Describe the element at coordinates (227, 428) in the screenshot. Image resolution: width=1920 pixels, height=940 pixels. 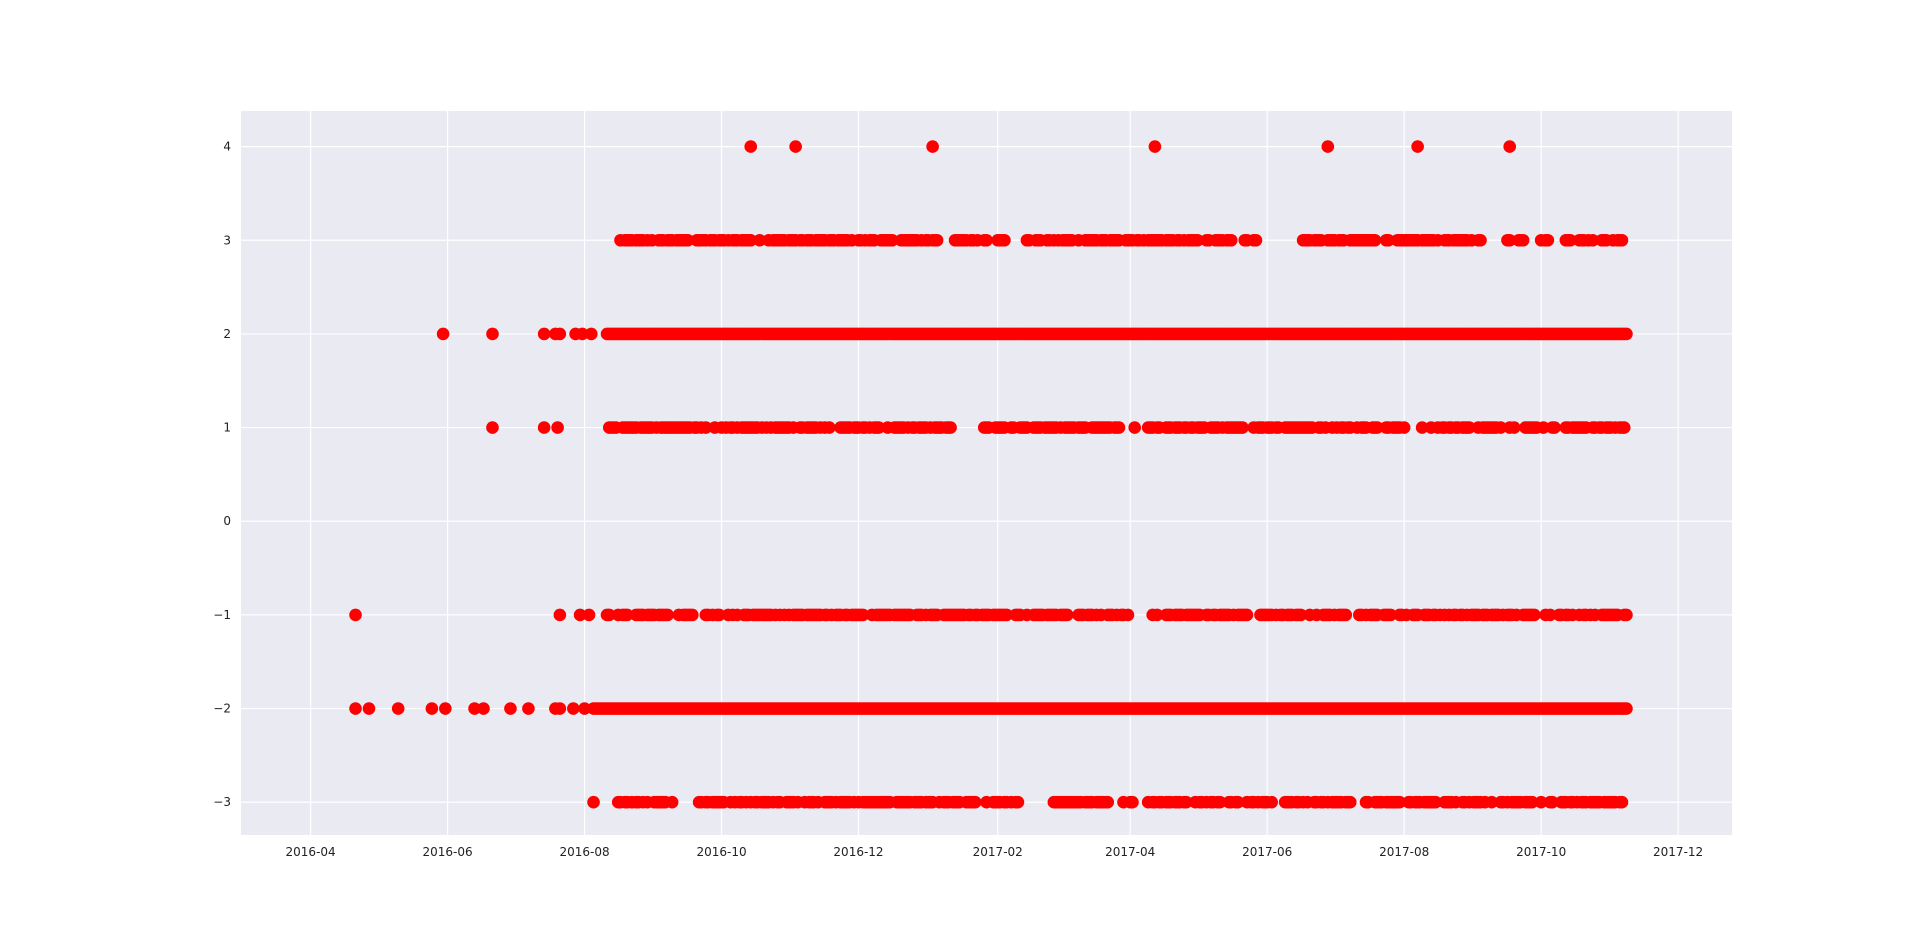
I see `y-tick-label: 1` at that location.